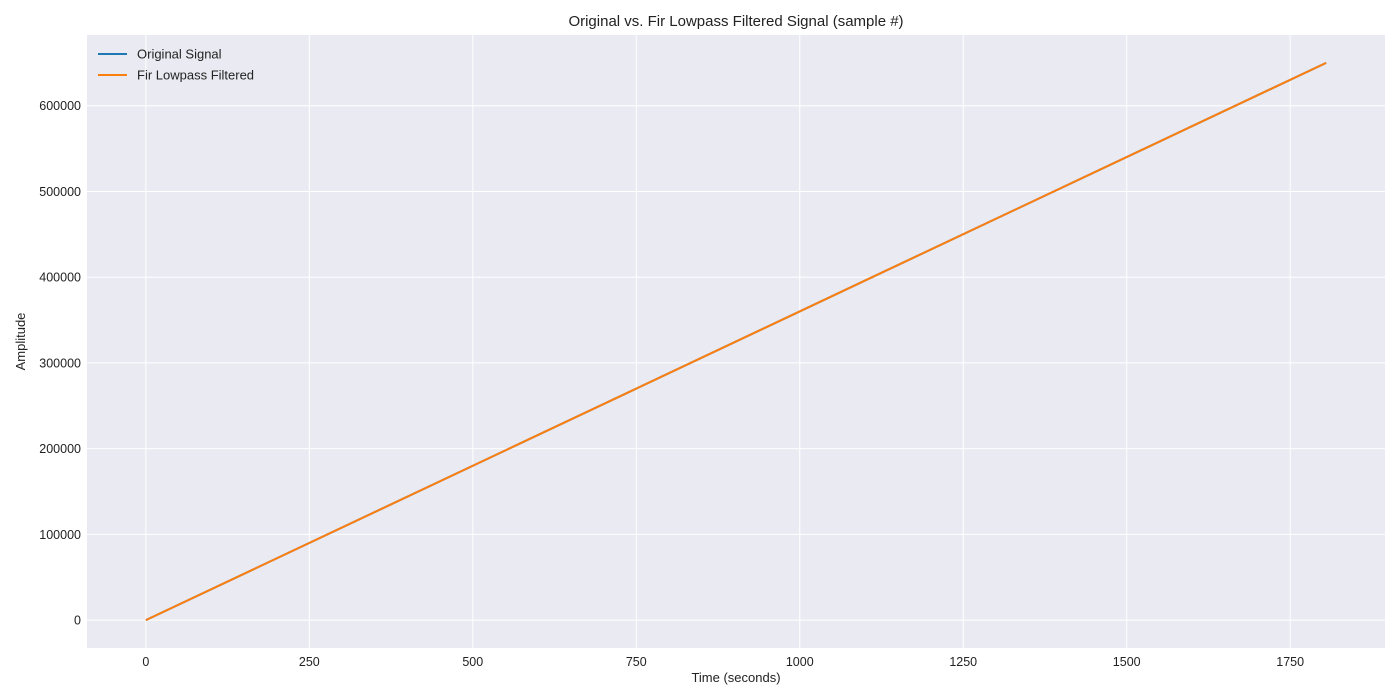 Image resolution: width=1400 pixels, height=700 pixels. Describe the element at coordinates (20, 342) in the screenshot. I see `y-axis-title: Amplitude` at that location.